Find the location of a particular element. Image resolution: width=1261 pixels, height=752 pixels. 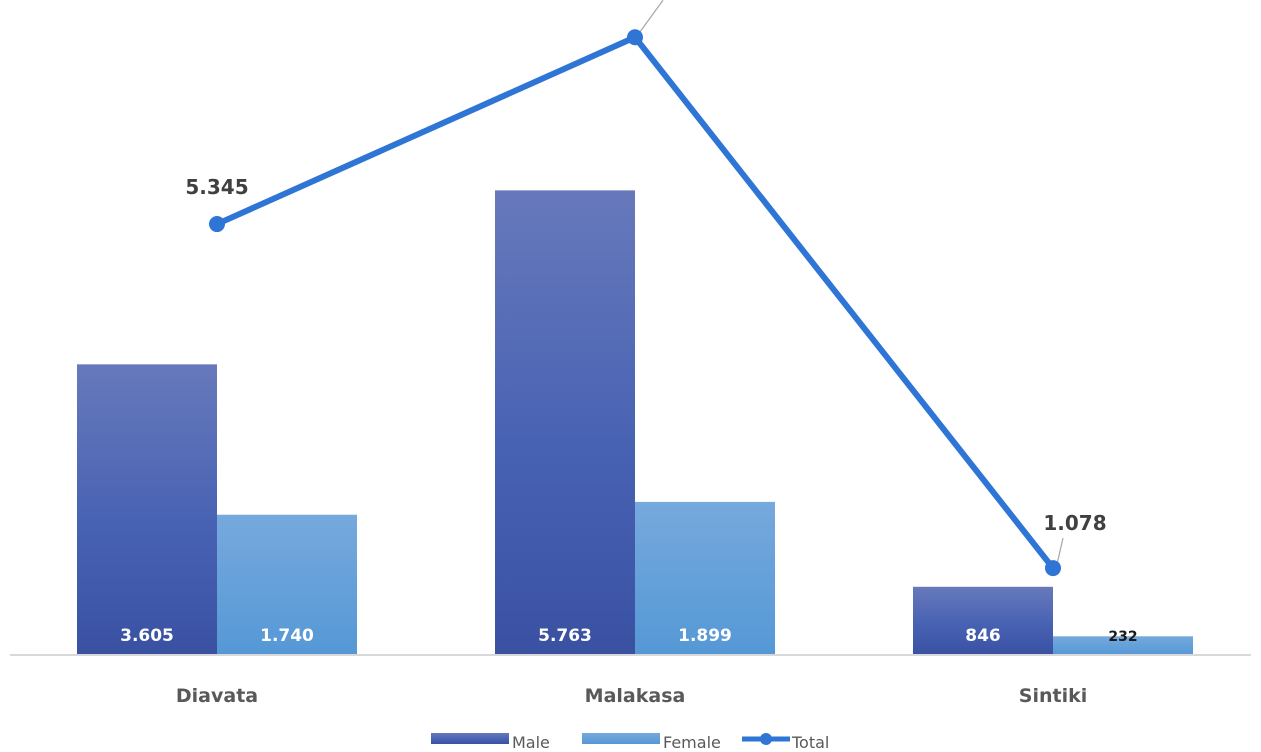

bar-female-sintiki is located at coordinates (1123, 645).